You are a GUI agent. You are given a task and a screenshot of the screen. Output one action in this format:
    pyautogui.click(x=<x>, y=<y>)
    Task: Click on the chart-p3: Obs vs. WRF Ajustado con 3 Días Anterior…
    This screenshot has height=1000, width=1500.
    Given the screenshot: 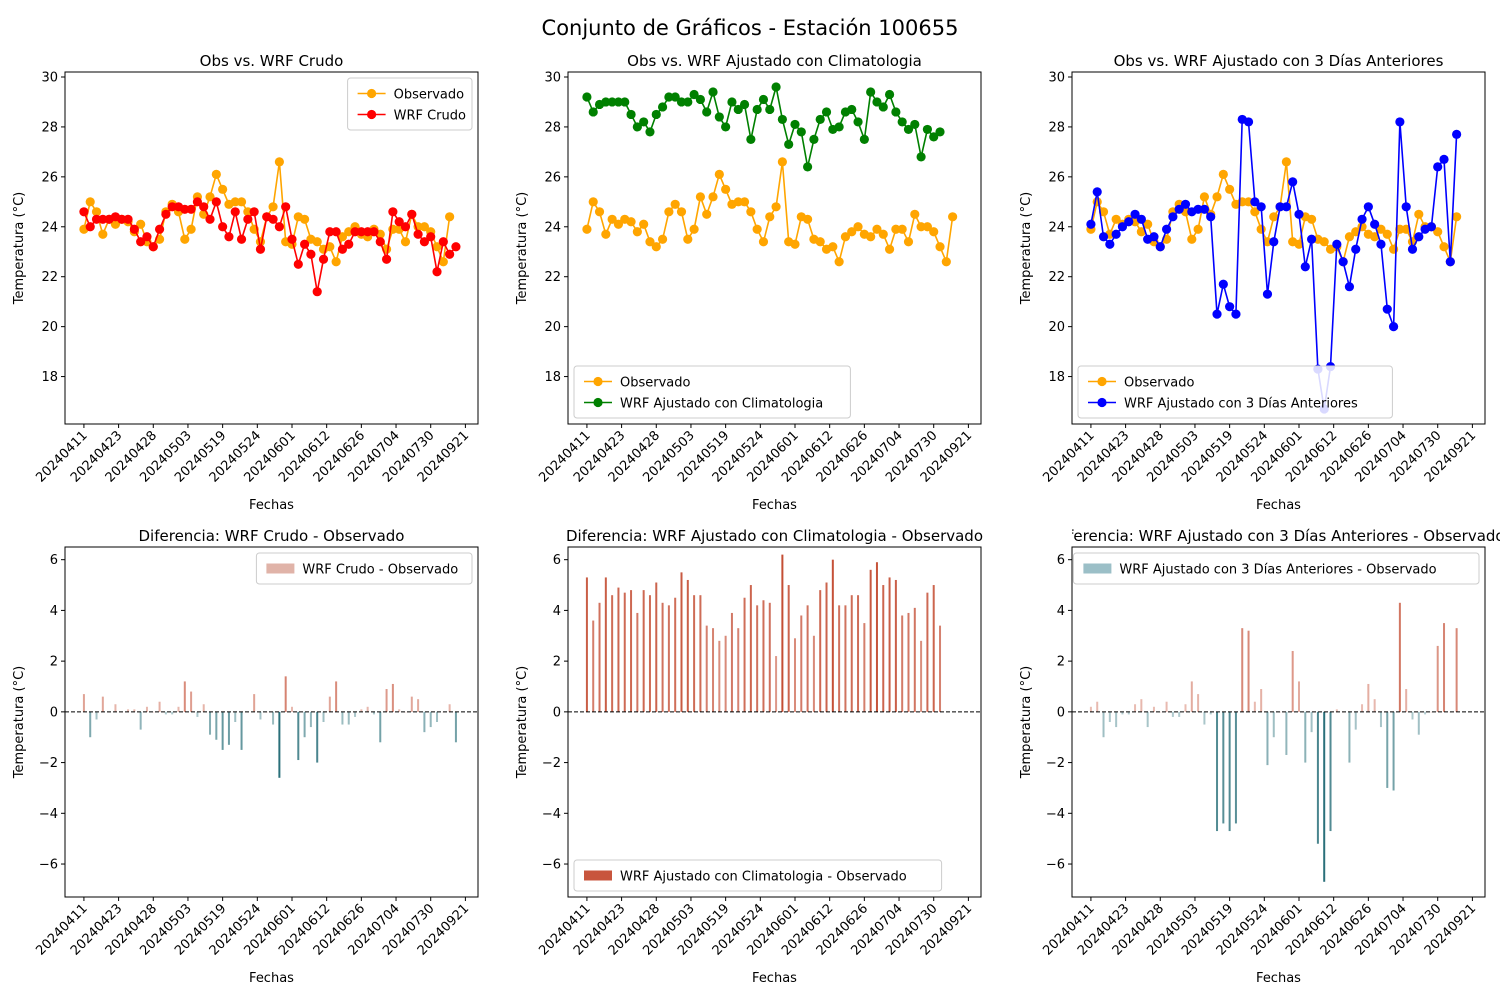 What is the action you would take?
    pyautogui.click(x=1252, y=282)
    